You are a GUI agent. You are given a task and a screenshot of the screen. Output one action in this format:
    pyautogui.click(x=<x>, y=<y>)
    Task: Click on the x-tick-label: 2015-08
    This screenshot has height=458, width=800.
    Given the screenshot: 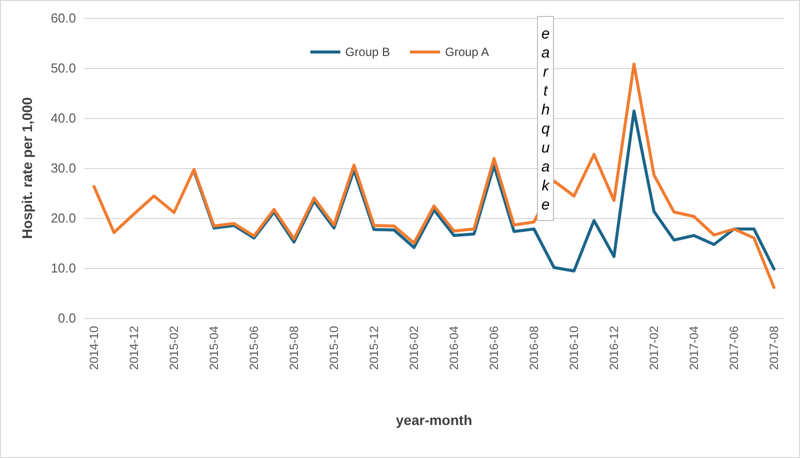 What is the action you would take?
    pyautogui.click(x=294, y=348)
    